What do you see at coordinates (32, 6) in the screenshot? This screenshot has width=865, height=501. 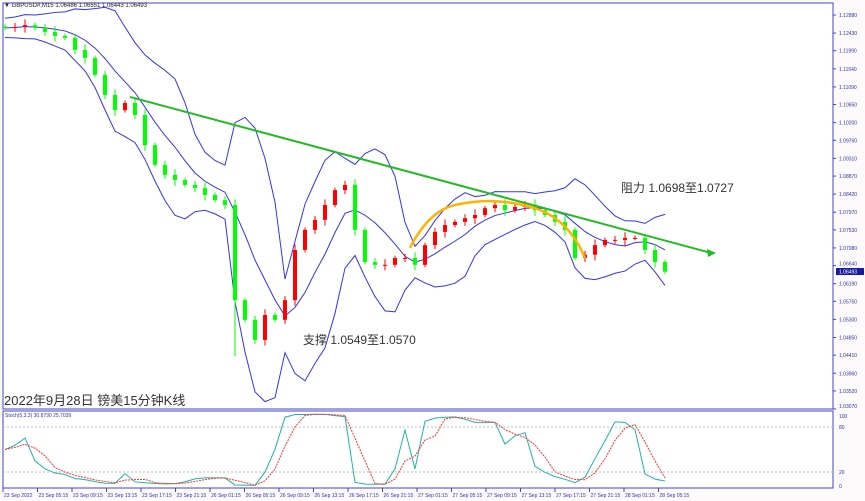 I see `symbol-label: GBPUSD#,M15` at bounding box center [32, 6].